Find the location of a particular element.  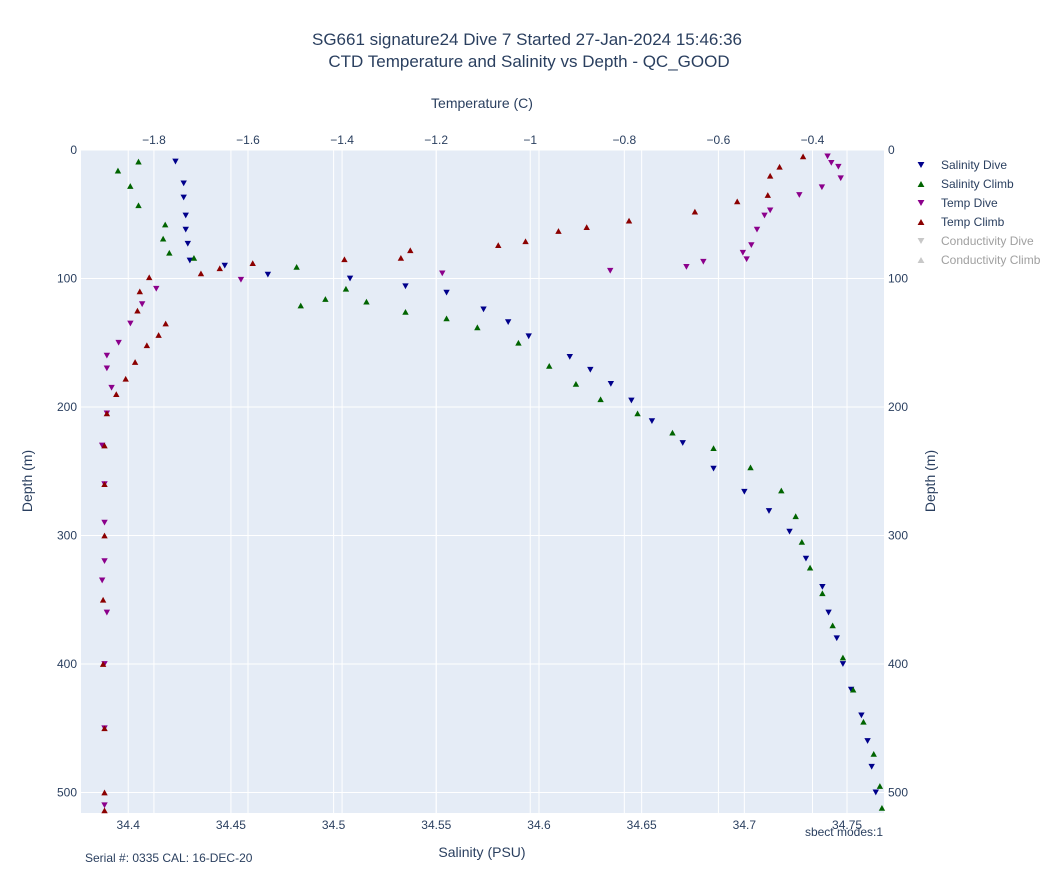

y-left-tick-label: 300 is located at coordinates (67, 535).